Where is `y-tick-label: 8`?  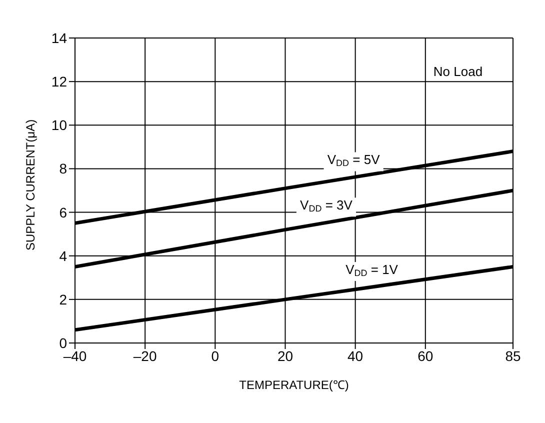
y-tick-label: 8 is located at coordinates (63, 168).